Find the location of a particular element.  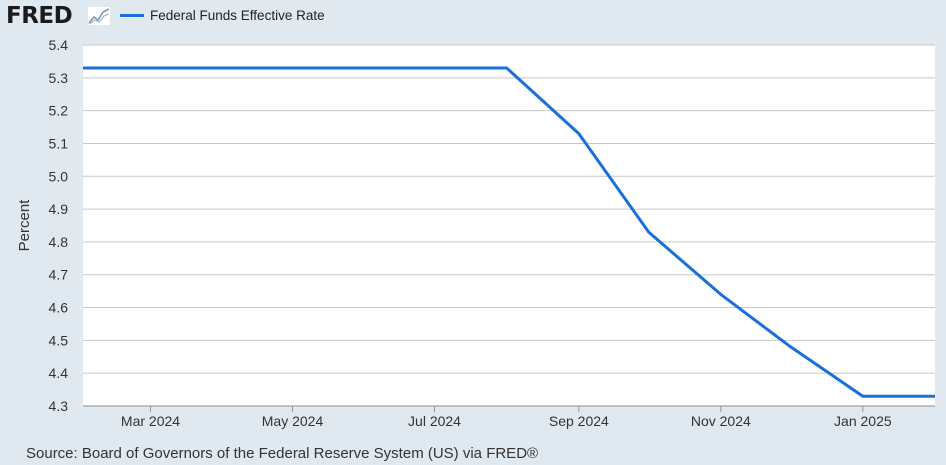

y-tick-label: 5.4 is located at coordinates (59, 45).